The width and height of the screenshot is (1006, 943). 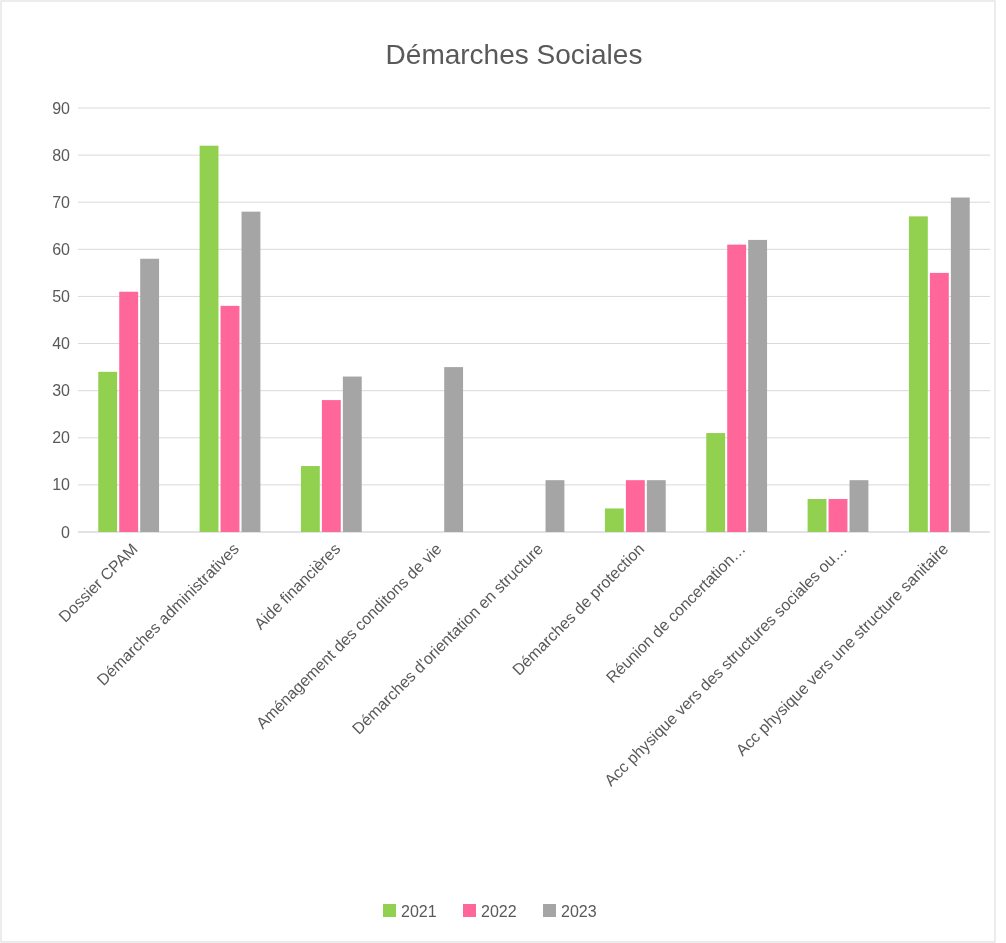 What do you see at coordinates (61, 344) in the screenshot?
I see `y-tick-label: 40` at bounding box center [61, 344].